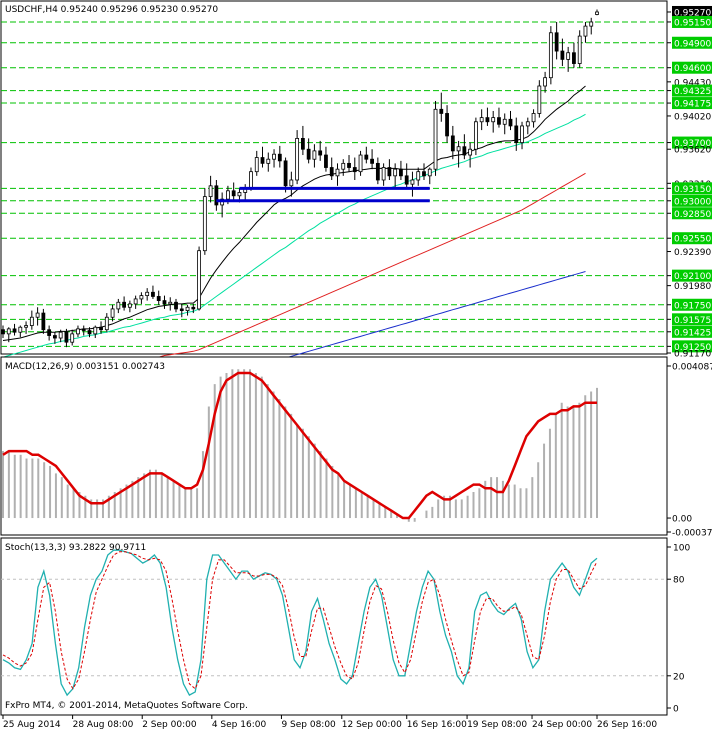 Image resolution: width=712 pixels, height=732 pixels. I want to click on stochastic-header: Stoch(13,3,3) 93.2822 90.9711, so click(75, 548).